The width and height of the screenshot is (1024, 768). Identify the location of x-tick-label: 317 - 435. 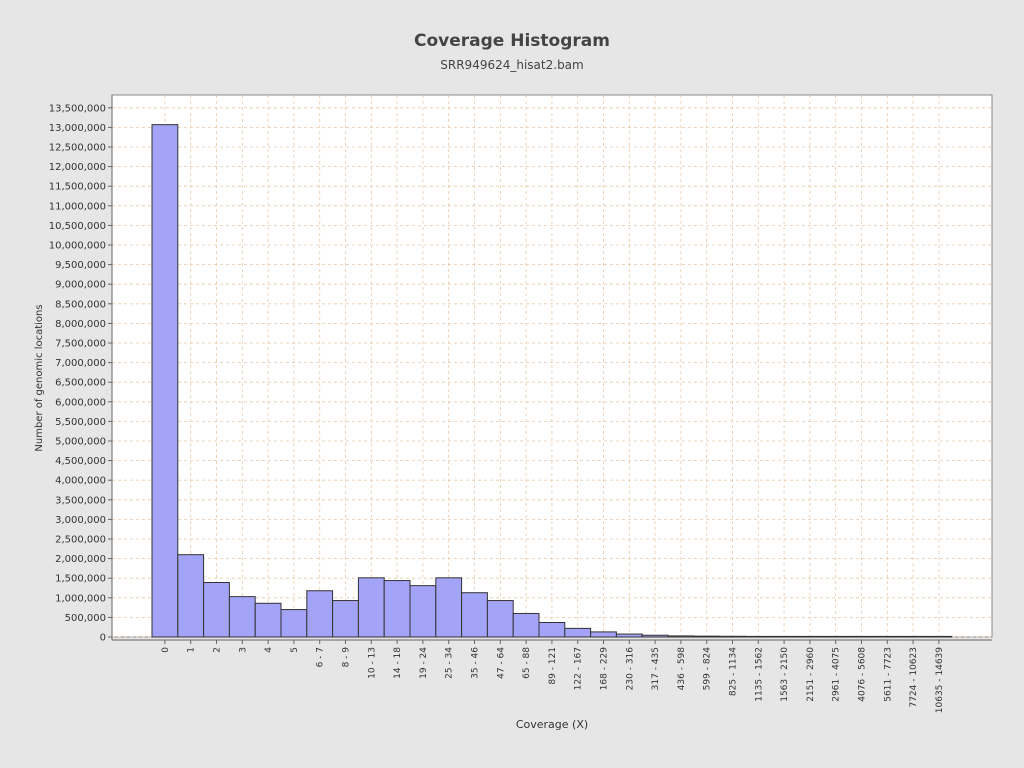
(656, 668).